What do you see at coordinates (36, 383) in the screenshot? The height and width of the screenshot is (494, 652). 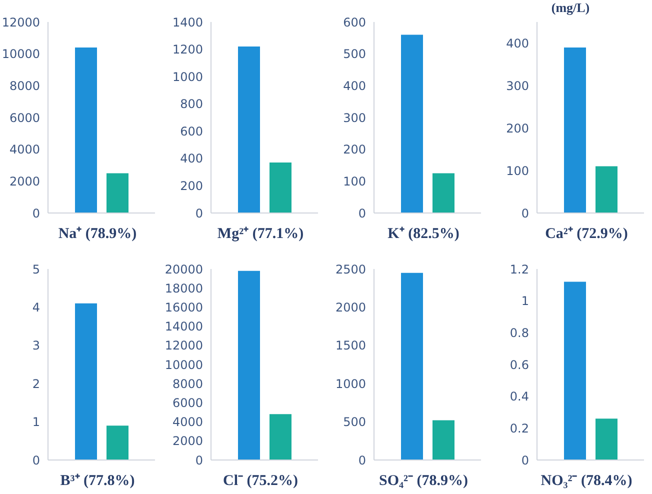 I see `y-tick-label: 2` at bounding box center [36, 383].